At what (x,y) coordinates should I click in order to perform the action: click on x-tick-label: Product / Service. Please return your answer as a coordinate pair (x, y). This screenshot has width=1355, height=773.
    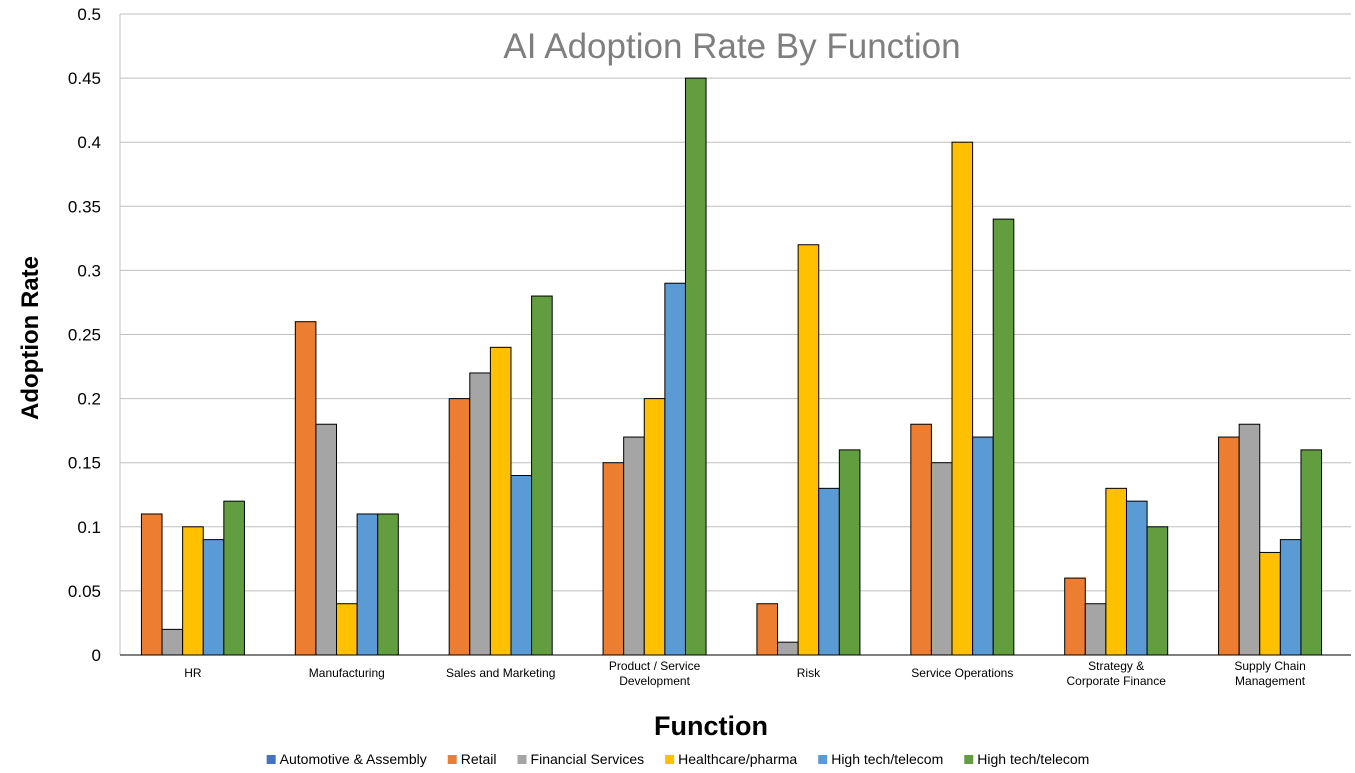
    Looking at the image, I should click on (655, 666).